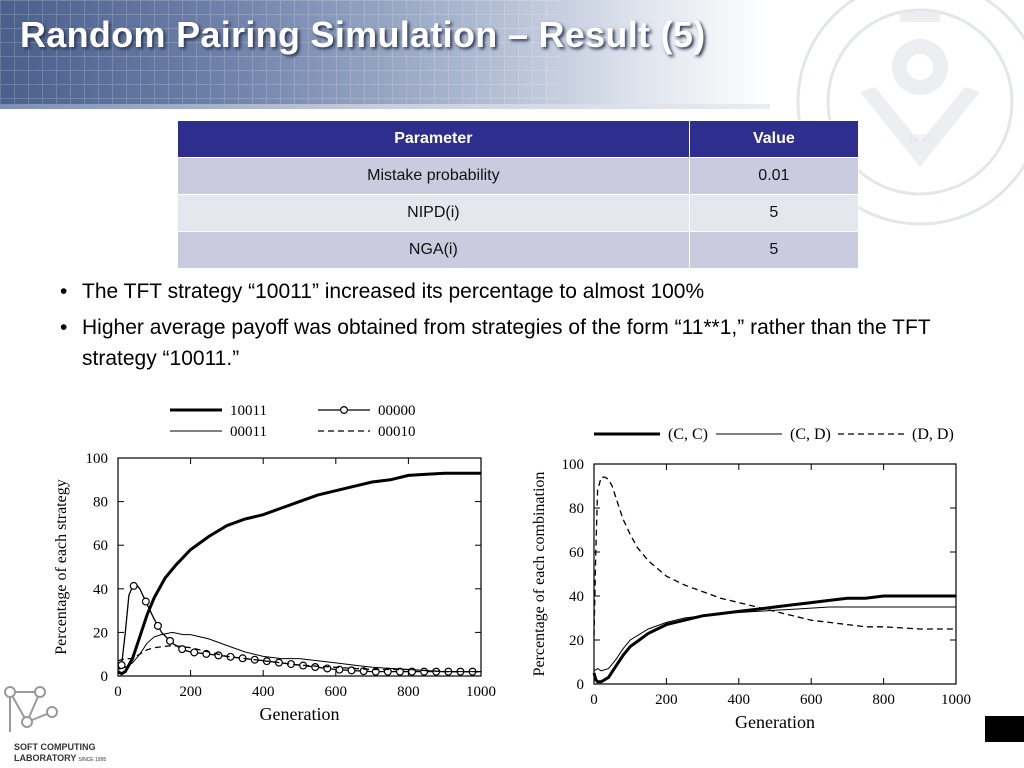 Image resolution: width=1024 pixels, height=768 pixels. Describe the element at coordinates (92, 760) in the screenshot. I see `lab-since: SINCE 1995` at that location.